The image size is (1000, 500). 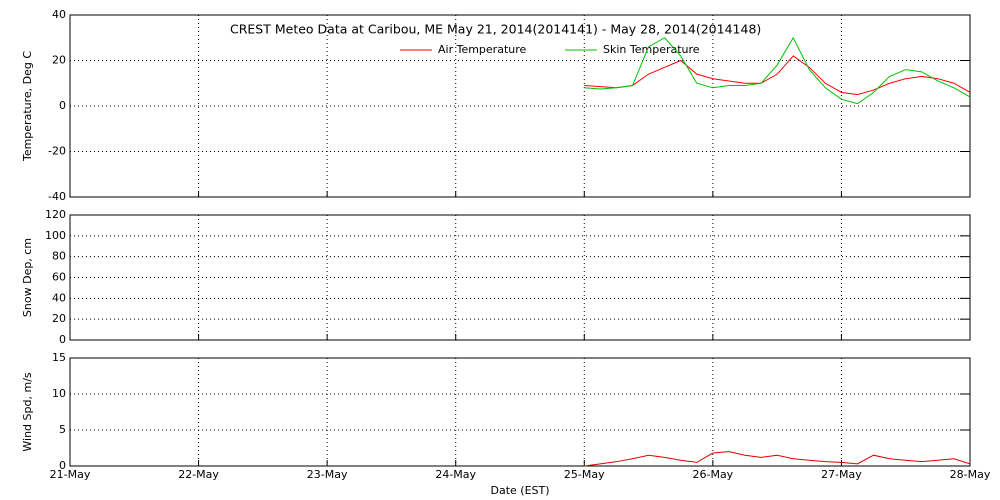 What do you see at coordinates (27, 106) in the screenshot?
I see `y-axis-label: Temperature, Deg C` at bounding box center [27, 106].